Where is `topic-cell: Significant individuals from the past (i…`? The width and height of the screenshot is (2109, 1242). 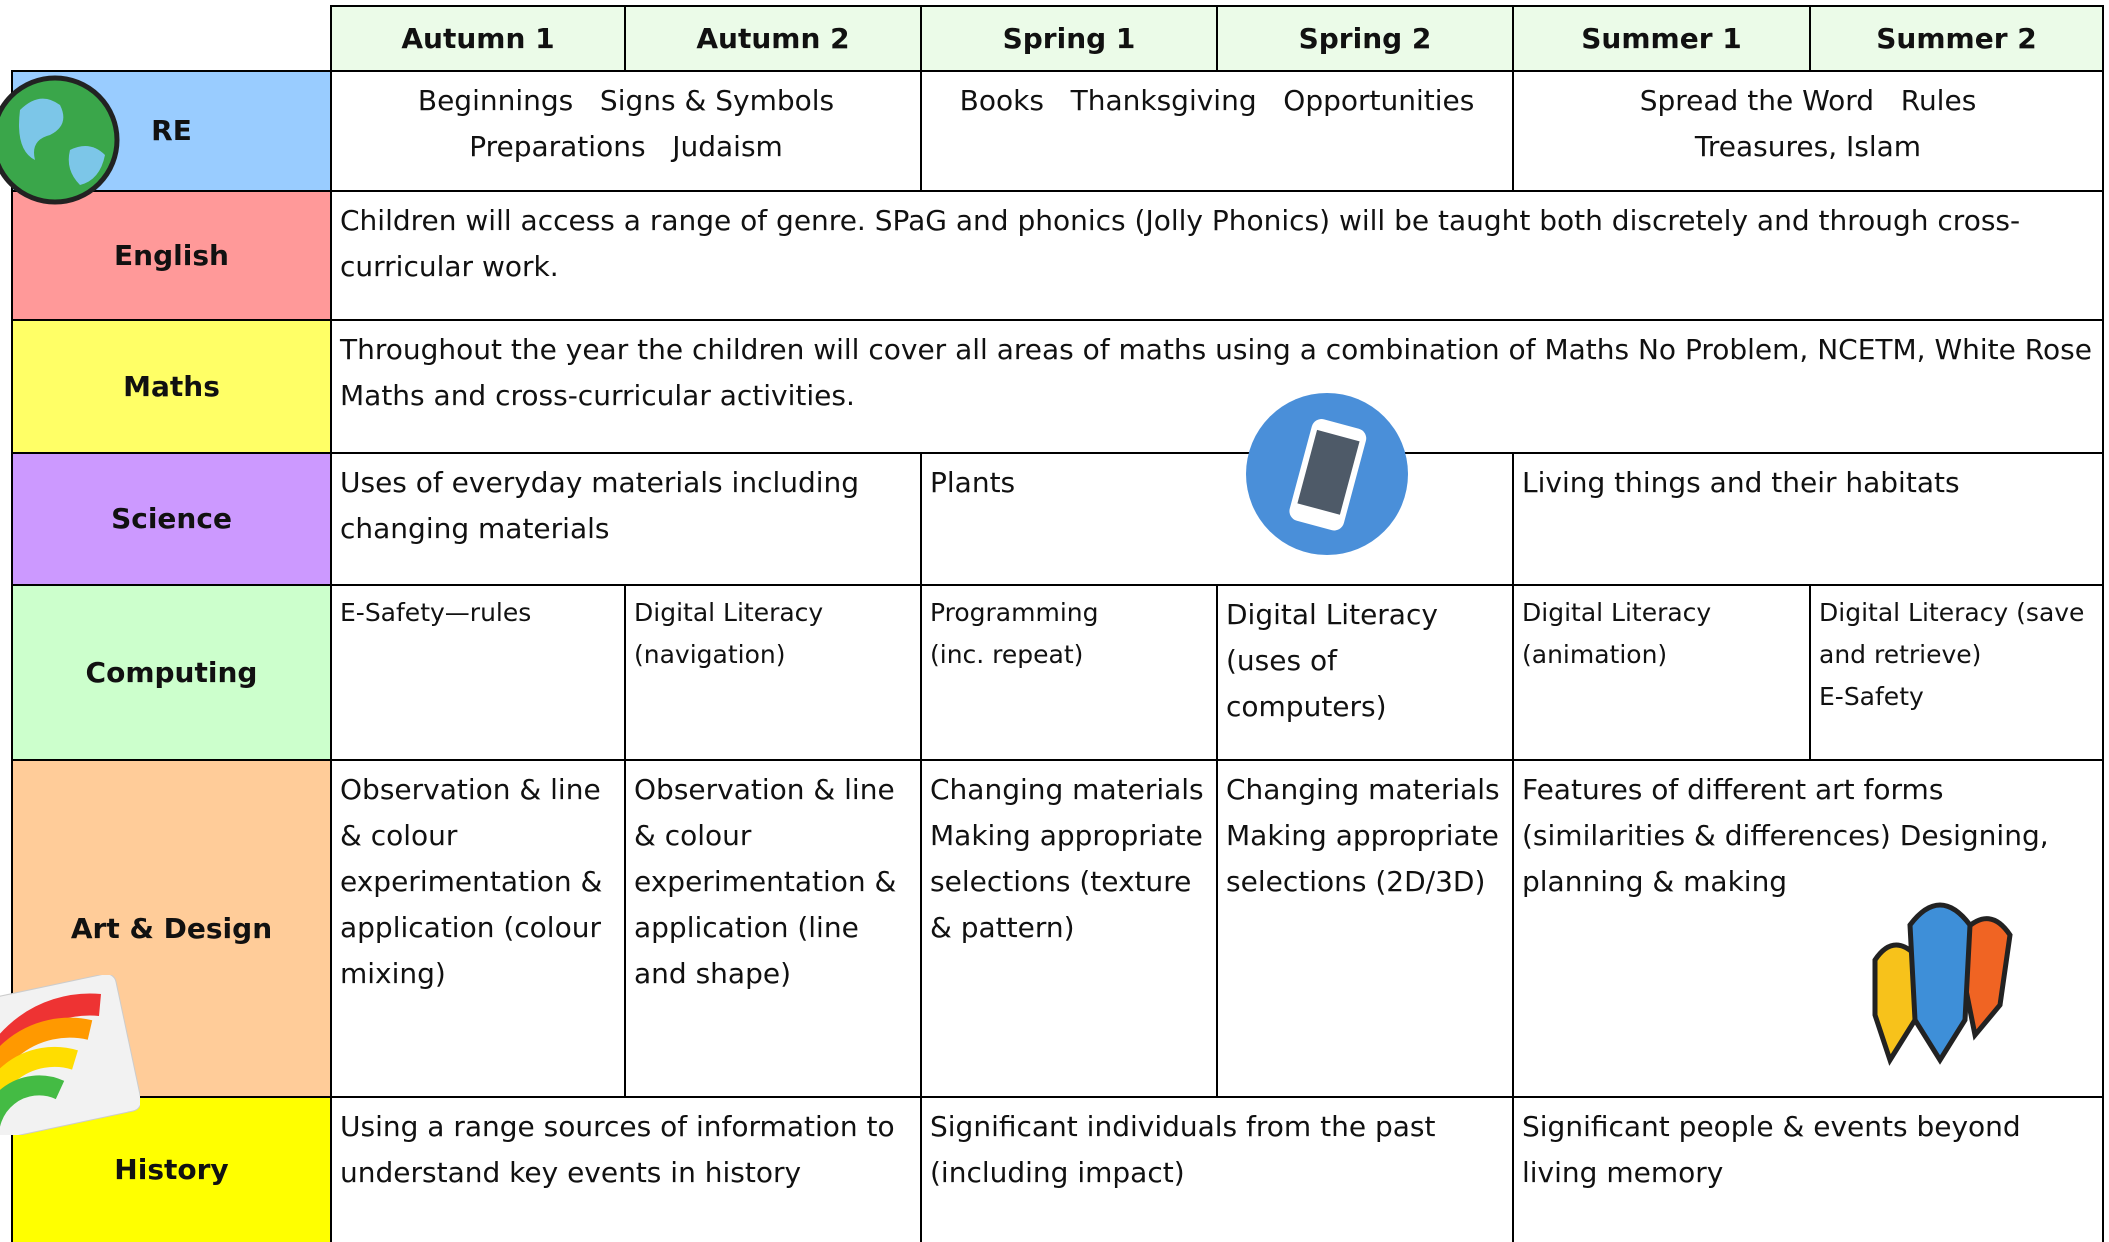
topic-cell: Significant individuals from the past (i… is located at coordinates (1217, 1169).